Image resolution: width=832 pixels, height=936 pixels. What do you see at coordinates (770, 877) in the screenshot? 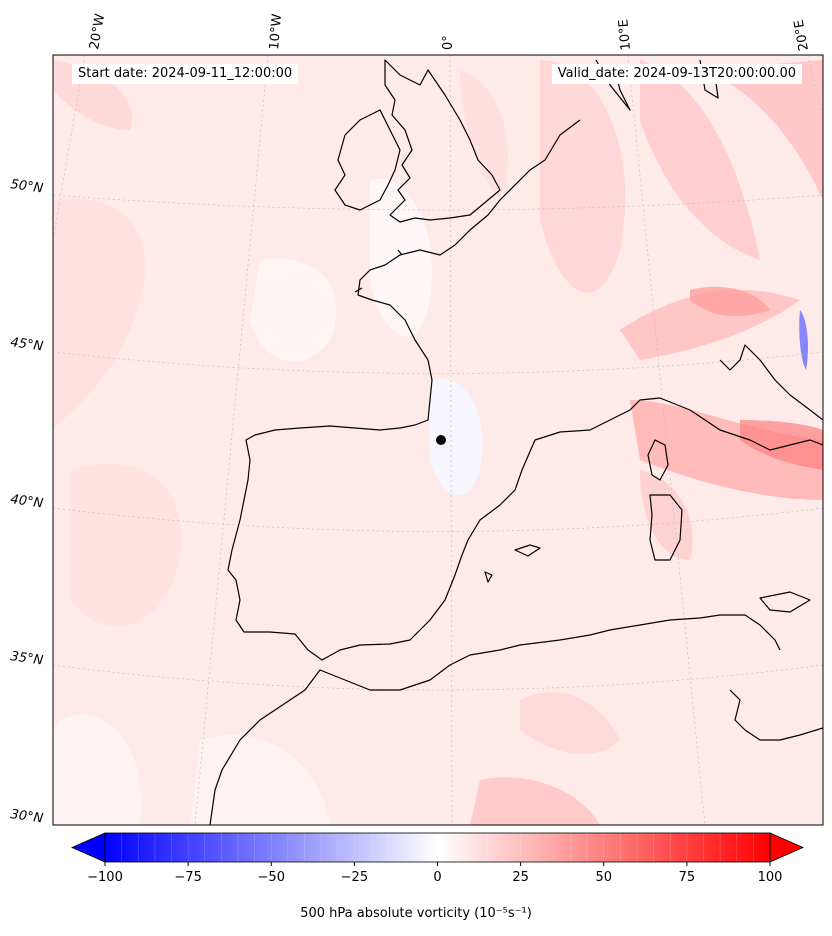
I see `colorbar-tick-label: 100` at bounding box center [770, 877].